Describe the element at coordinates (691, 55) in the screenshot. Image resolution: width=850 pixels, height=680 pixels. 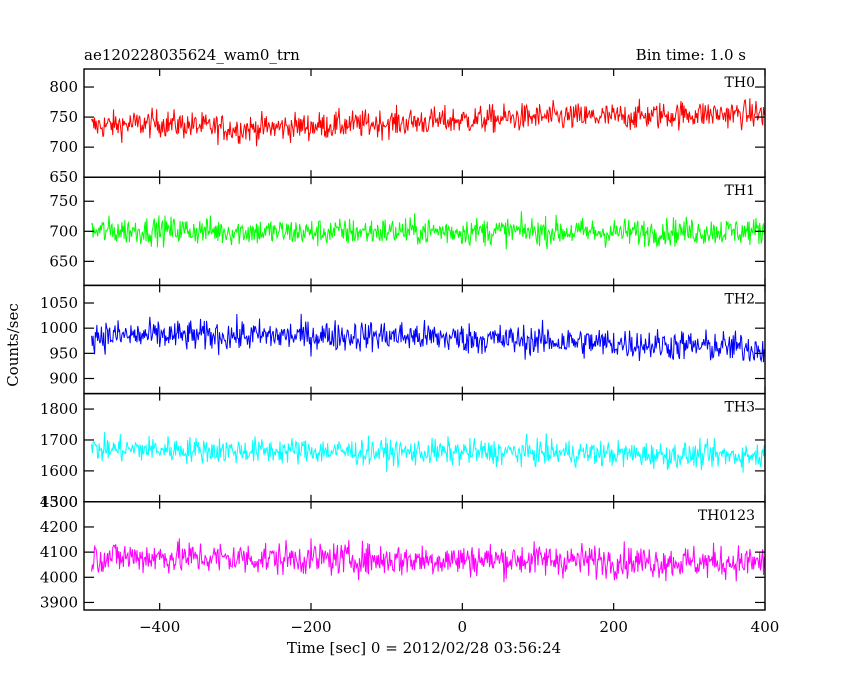
I see `header-right: Bin time: 1.0 s` at that location.